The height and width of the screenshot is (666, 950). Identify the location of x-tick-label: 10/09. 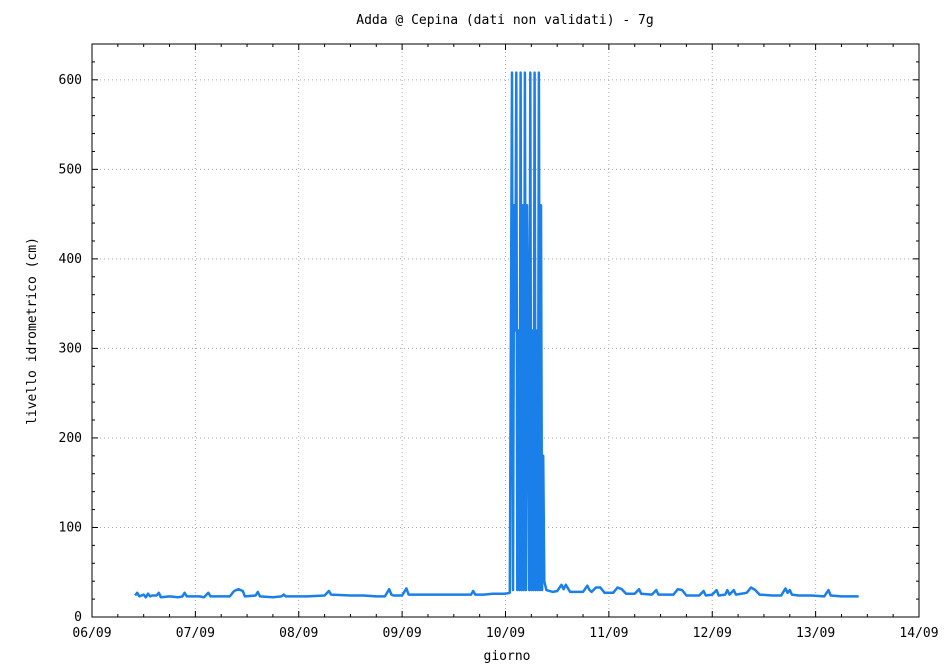
(505, 633).